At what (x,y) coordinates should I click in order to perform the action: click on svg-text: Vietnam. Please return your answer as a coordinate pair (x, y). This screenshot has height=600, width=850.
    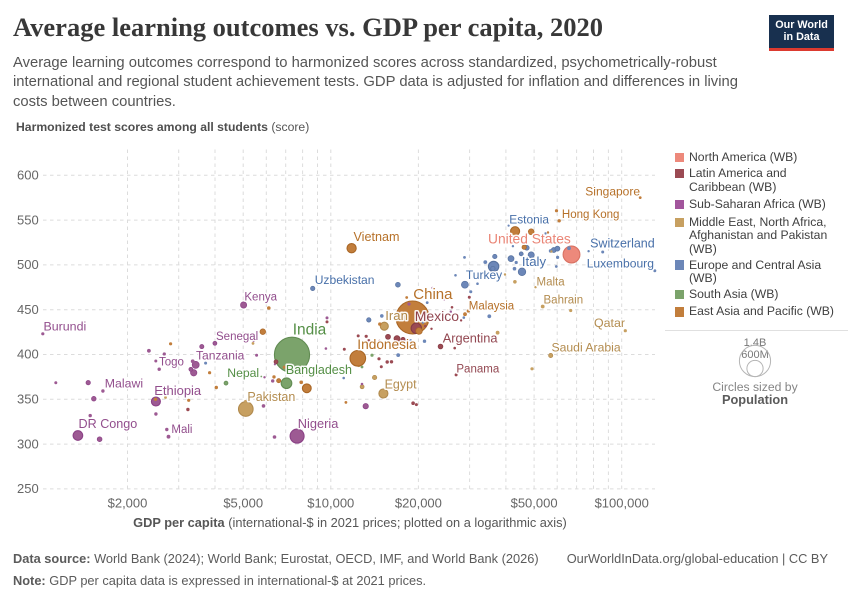
    Looking at the image, I should click on (377, 237).